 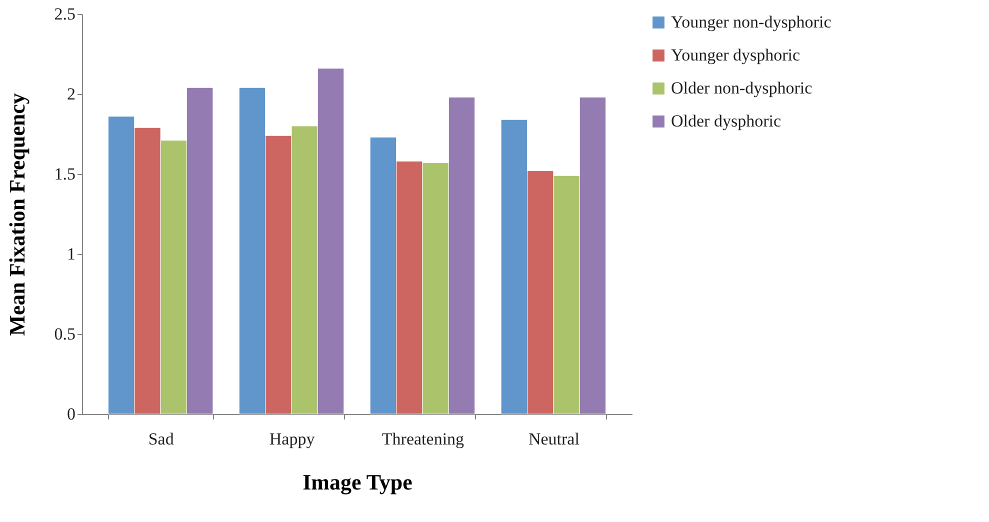 What do you see at coordinates (357, 482) in the screenshot?
I see `x-axis-title: Image Type` at bounding box center [357, 482].